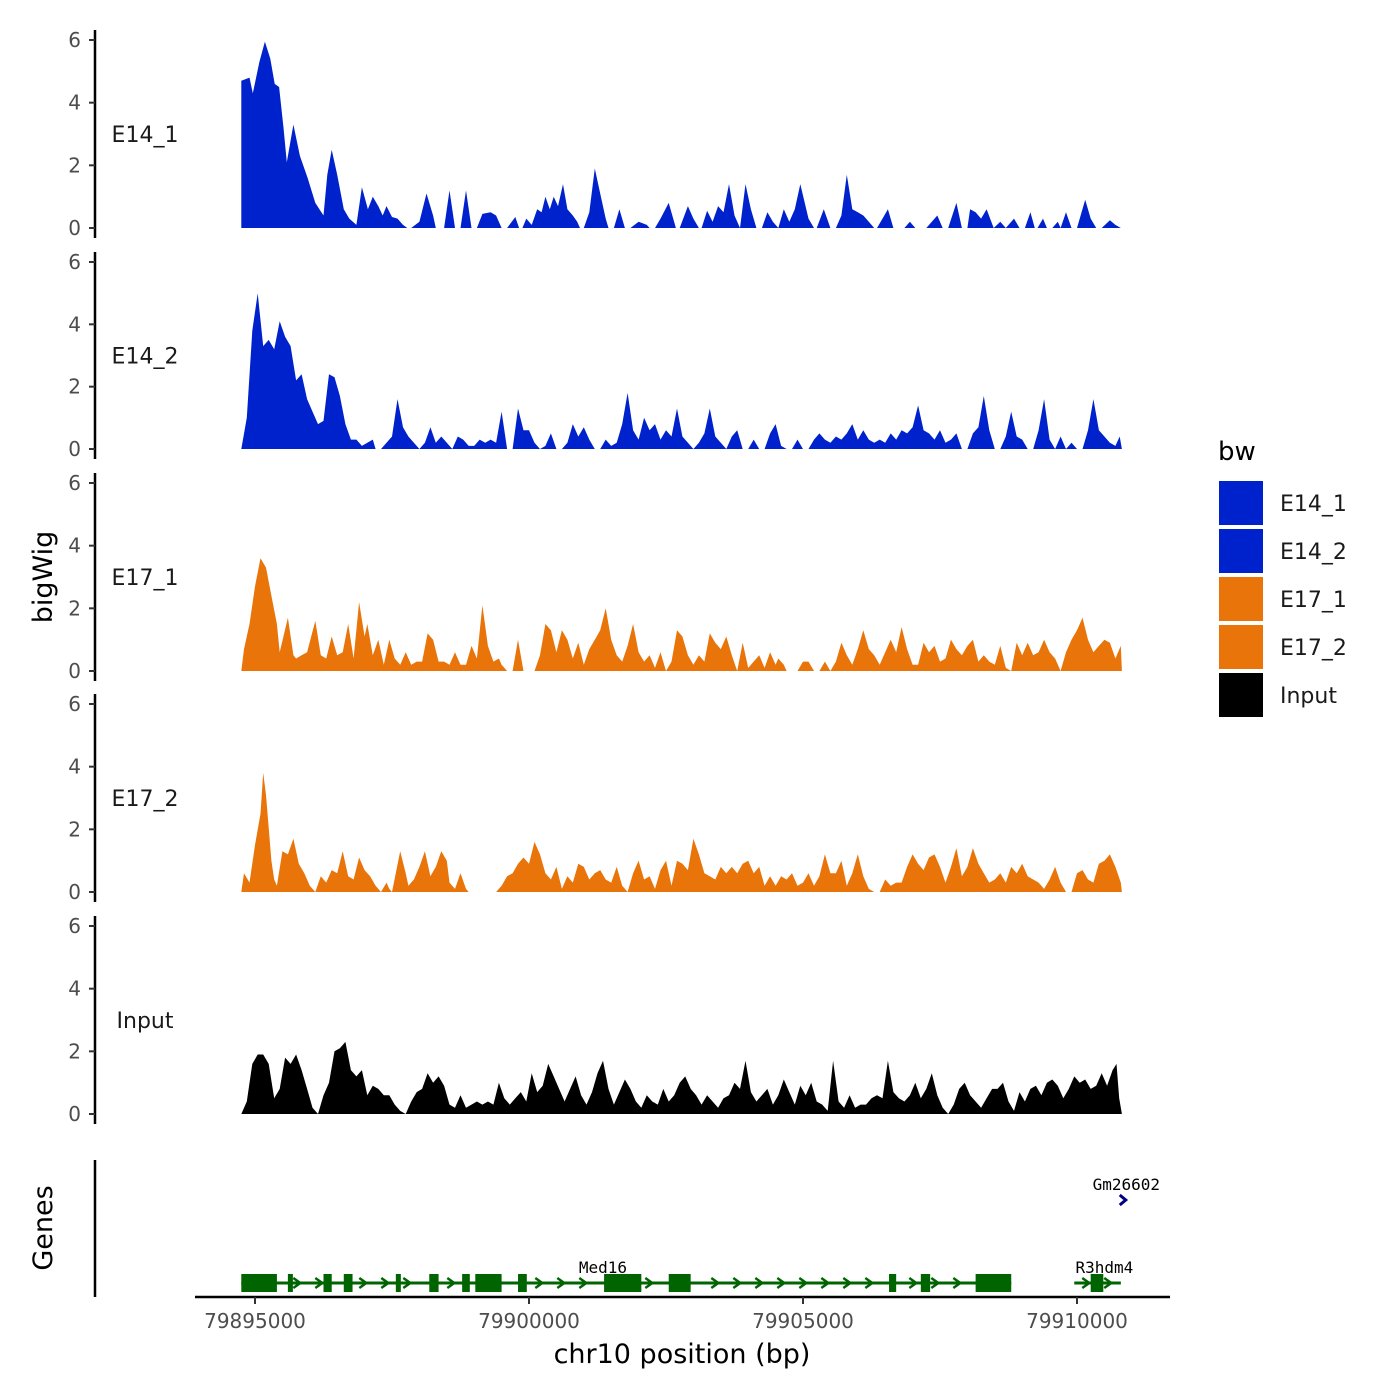  I want to click on x-tick-label: 79900000, so click(529, 1321).